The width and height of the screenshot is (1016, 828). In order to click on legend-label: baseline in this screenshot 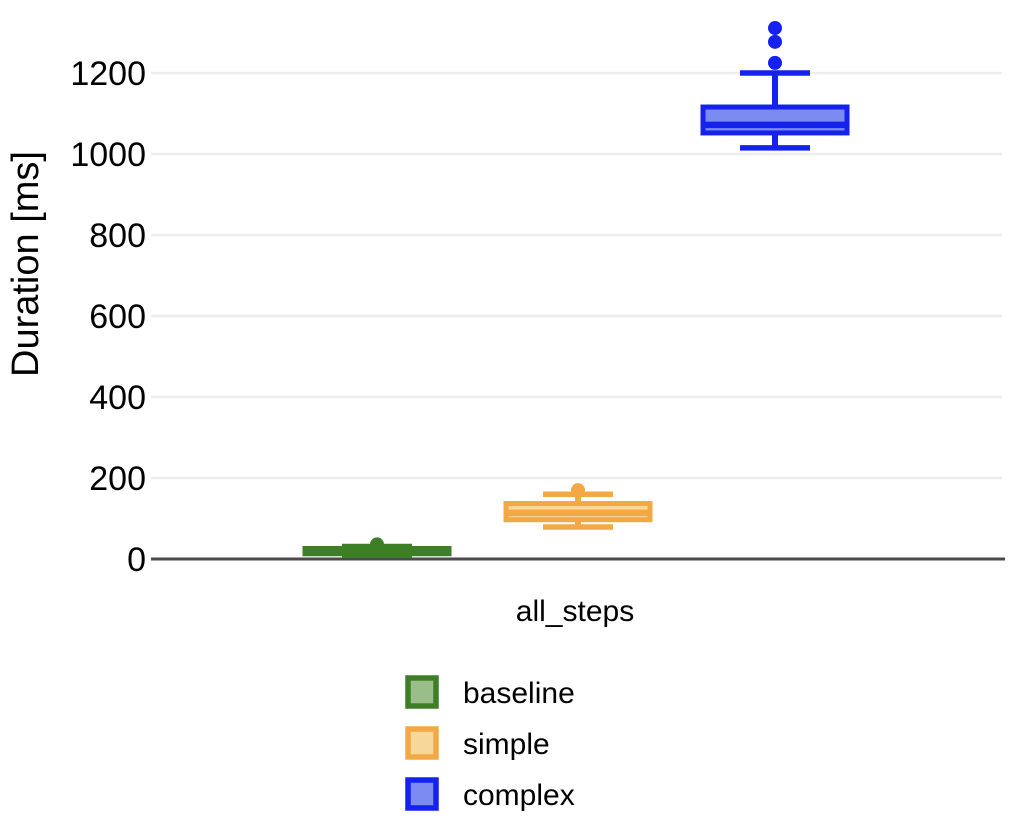, I will do `click(519, 693)`.